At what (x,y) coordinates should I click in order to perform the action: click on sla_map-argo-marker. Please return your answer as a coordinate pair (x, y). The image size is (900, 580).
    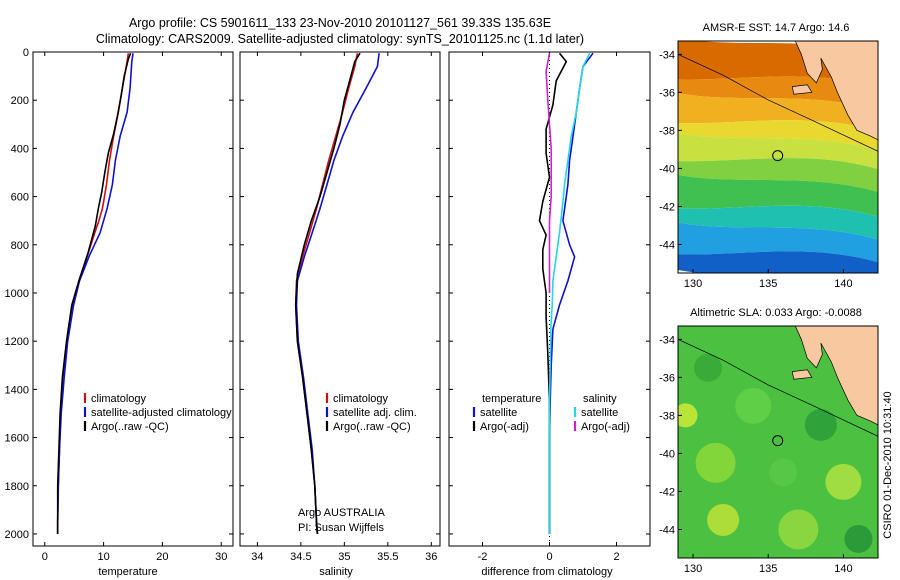
    Looking at the image, I should click on (778, 441).